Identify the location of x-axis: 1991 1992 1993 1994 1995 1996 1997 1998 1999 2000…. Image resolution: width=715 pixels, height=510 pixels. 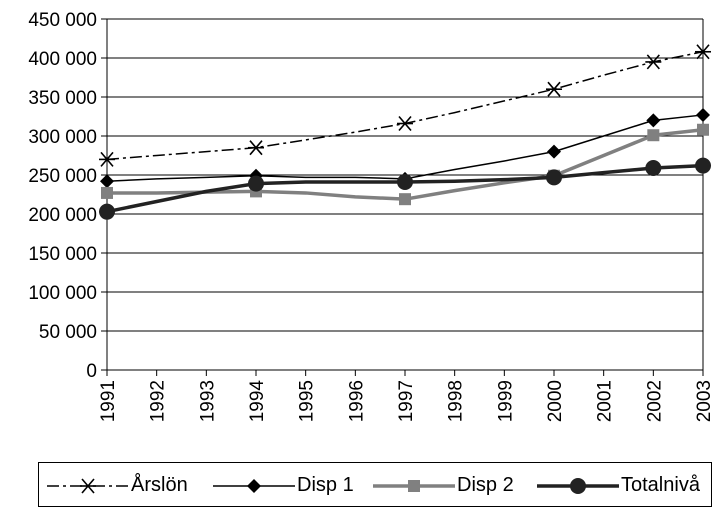
(406, 396).